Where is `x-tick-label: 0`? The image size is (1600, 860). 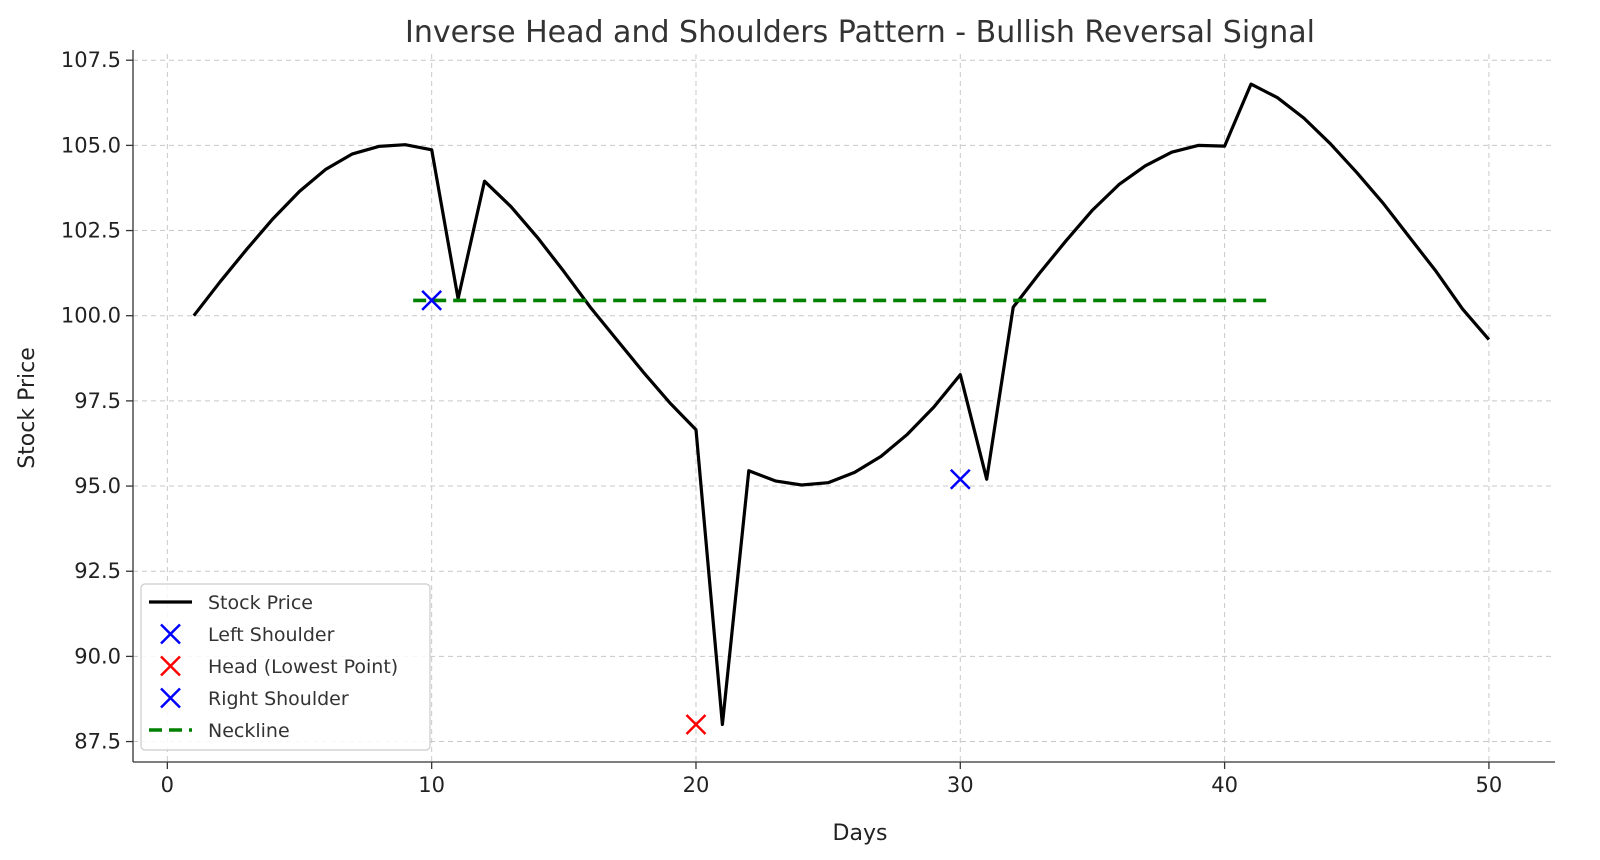
x-tick-label: 0 is located at coordinates (167, 785).